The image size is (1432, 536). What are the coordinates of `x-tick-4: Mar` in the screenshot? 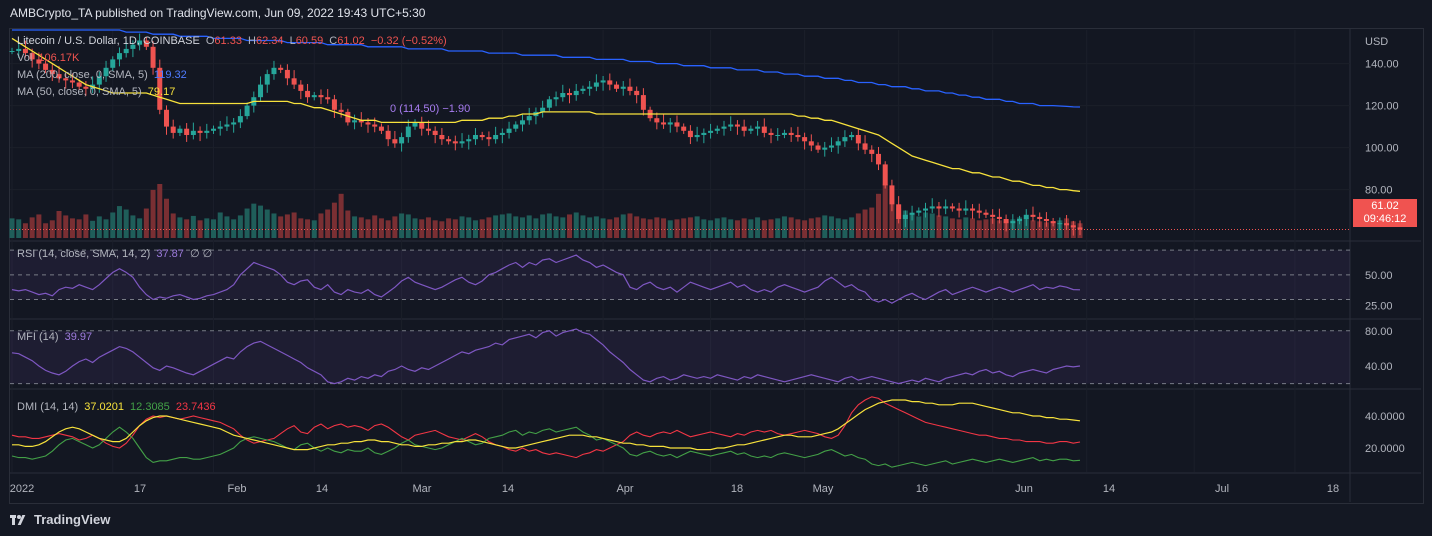 It's located at (422, 489).